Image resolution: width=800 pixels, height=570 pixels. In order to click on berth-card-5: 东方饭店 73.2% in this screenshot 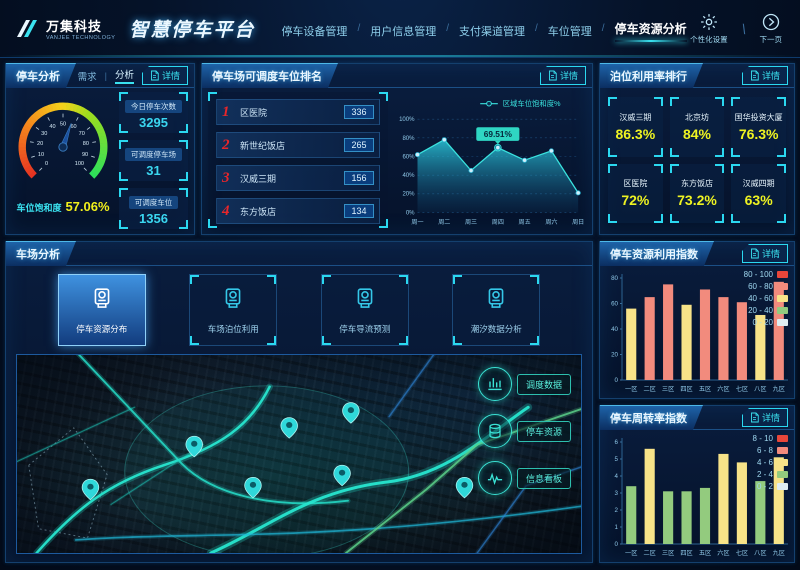, I will do `click(697, 193)`.